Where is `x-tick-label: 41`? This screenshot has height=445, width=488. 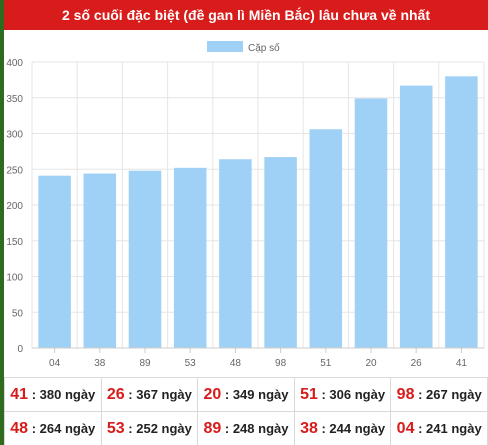 x-tick-label: 41 is located at coordinates (462, 363).